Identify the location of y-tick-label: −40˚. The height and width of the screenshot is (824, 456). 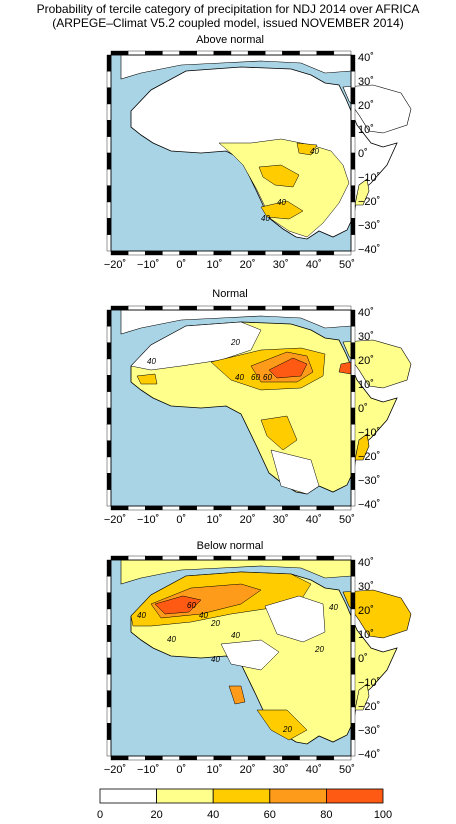
(369, 755).